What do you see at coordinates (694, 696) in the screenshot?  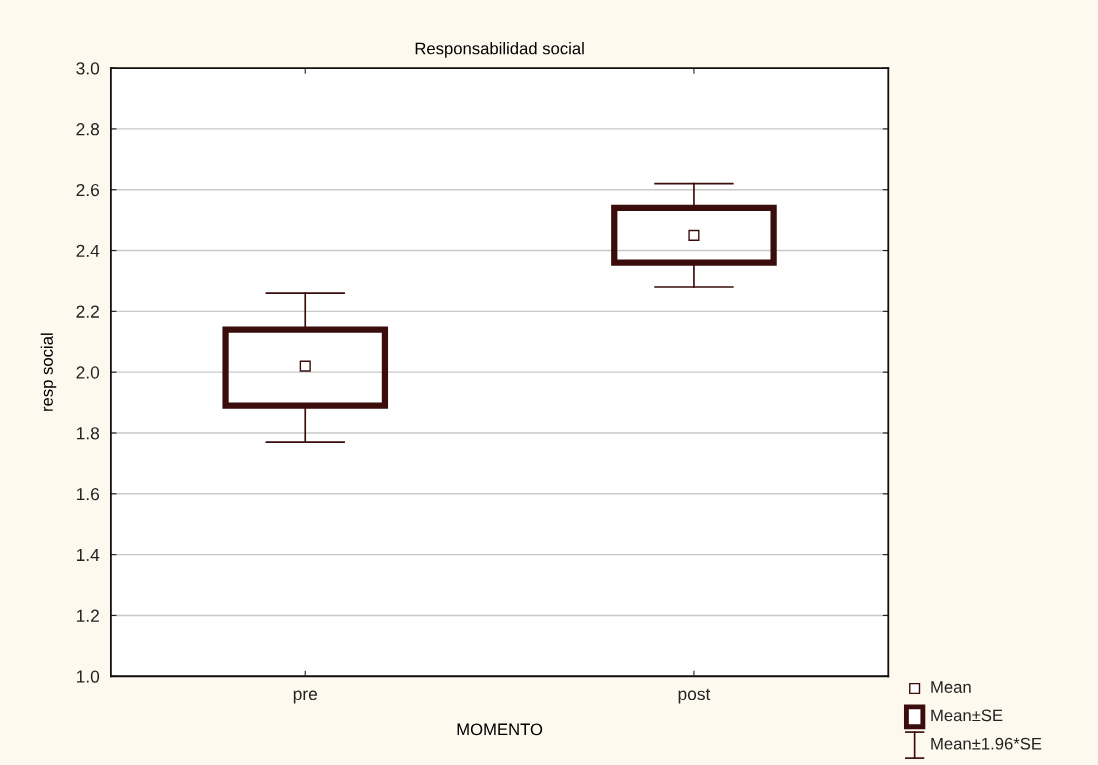 I see `x-tick-label: post` at bounding box center [694, 696].